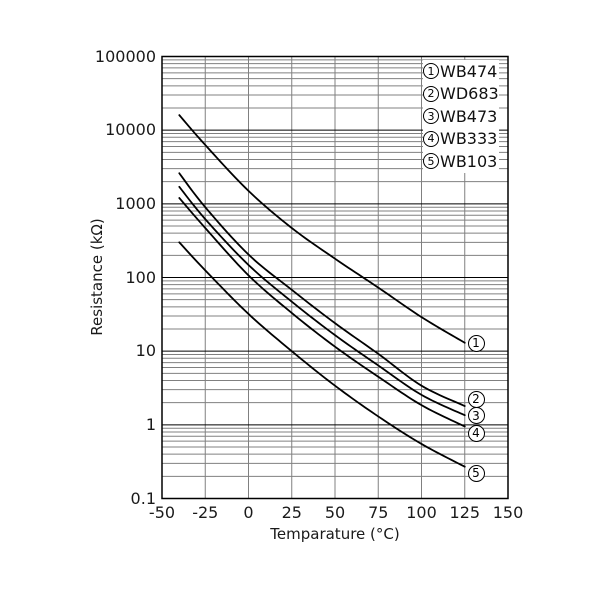  I want to click on legend-item: 2 WD683, so click(461, 94).